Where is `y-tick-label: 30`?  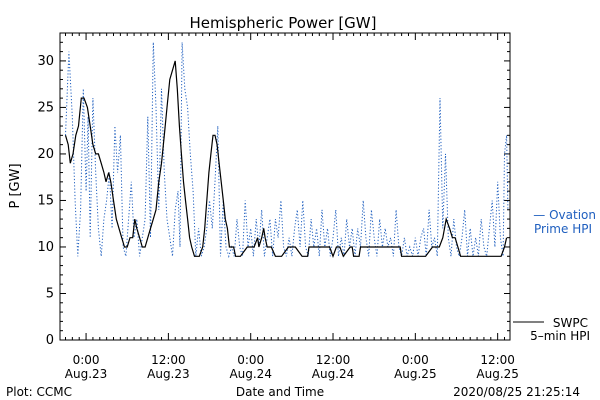
y-tick-label: 30 is located at coordinates (45, 61).